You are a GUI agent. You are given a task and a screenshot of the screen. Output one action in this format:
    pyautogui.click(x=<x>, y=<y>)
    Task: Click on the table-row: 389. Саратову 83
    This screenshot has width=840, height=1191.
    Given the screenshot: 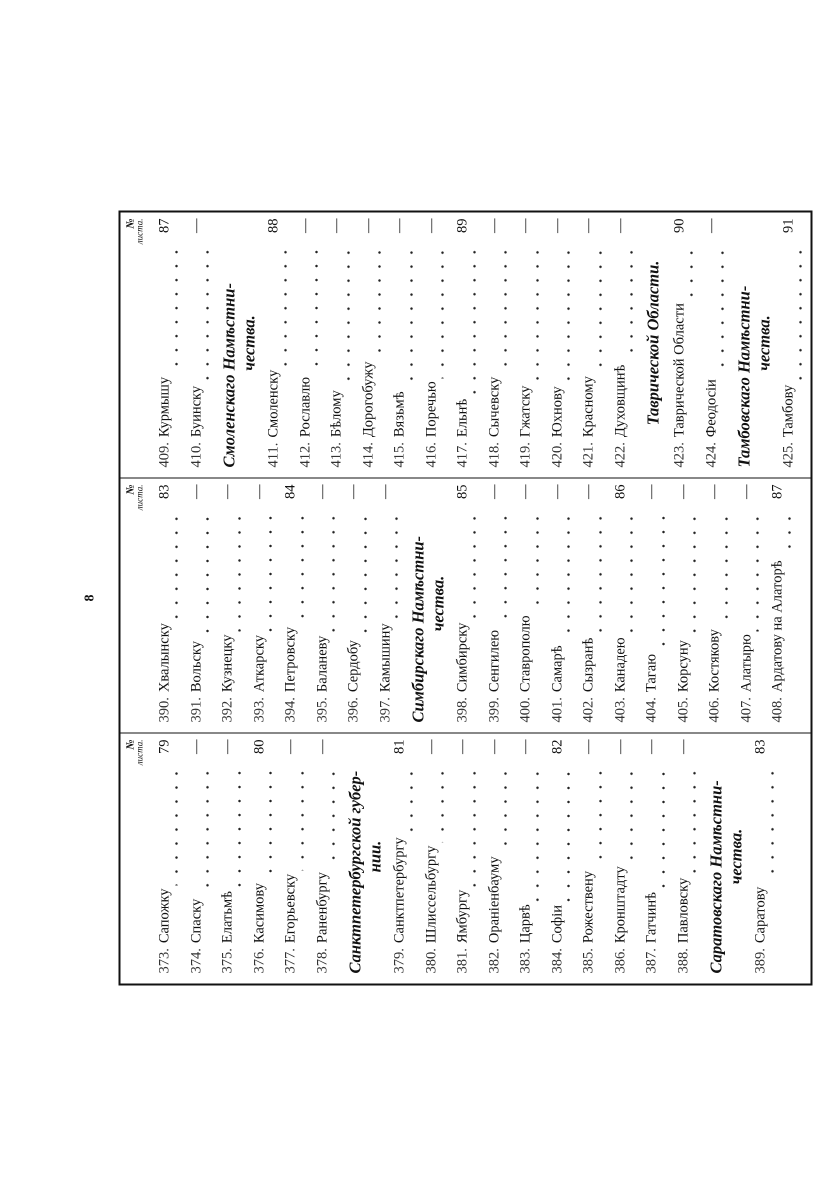 What is the action you would take?
    pyautogui.click(x=768, y=856)
    